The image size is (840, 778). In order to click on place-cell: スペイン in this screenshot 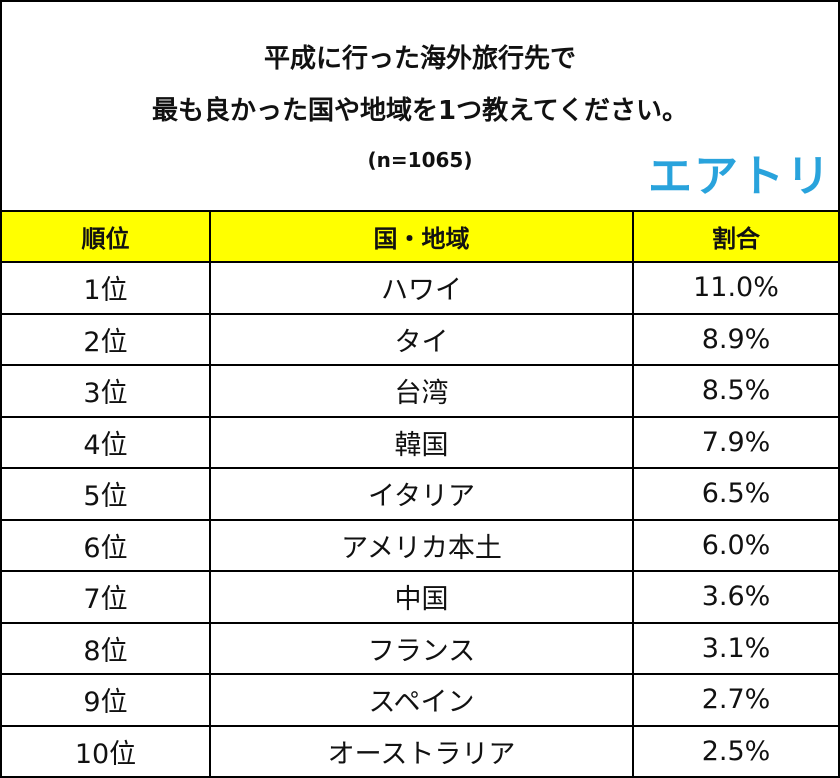, I will do `click(421, 699)`.